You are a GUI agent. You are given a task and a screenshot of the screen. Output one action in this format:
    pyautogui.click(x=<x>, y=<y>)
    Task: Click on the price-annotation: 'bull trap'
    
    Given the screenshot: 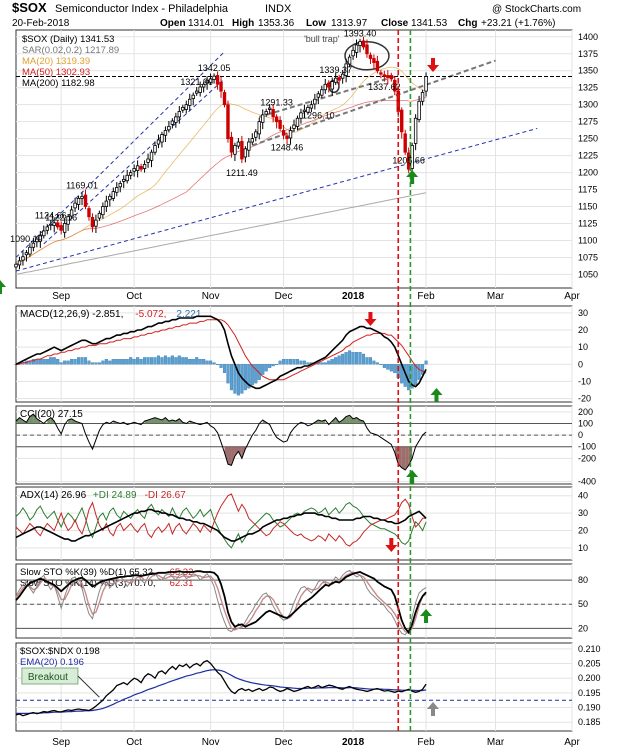 What is the action you would take?
    pyautogui.click(x=322, y=39)
    